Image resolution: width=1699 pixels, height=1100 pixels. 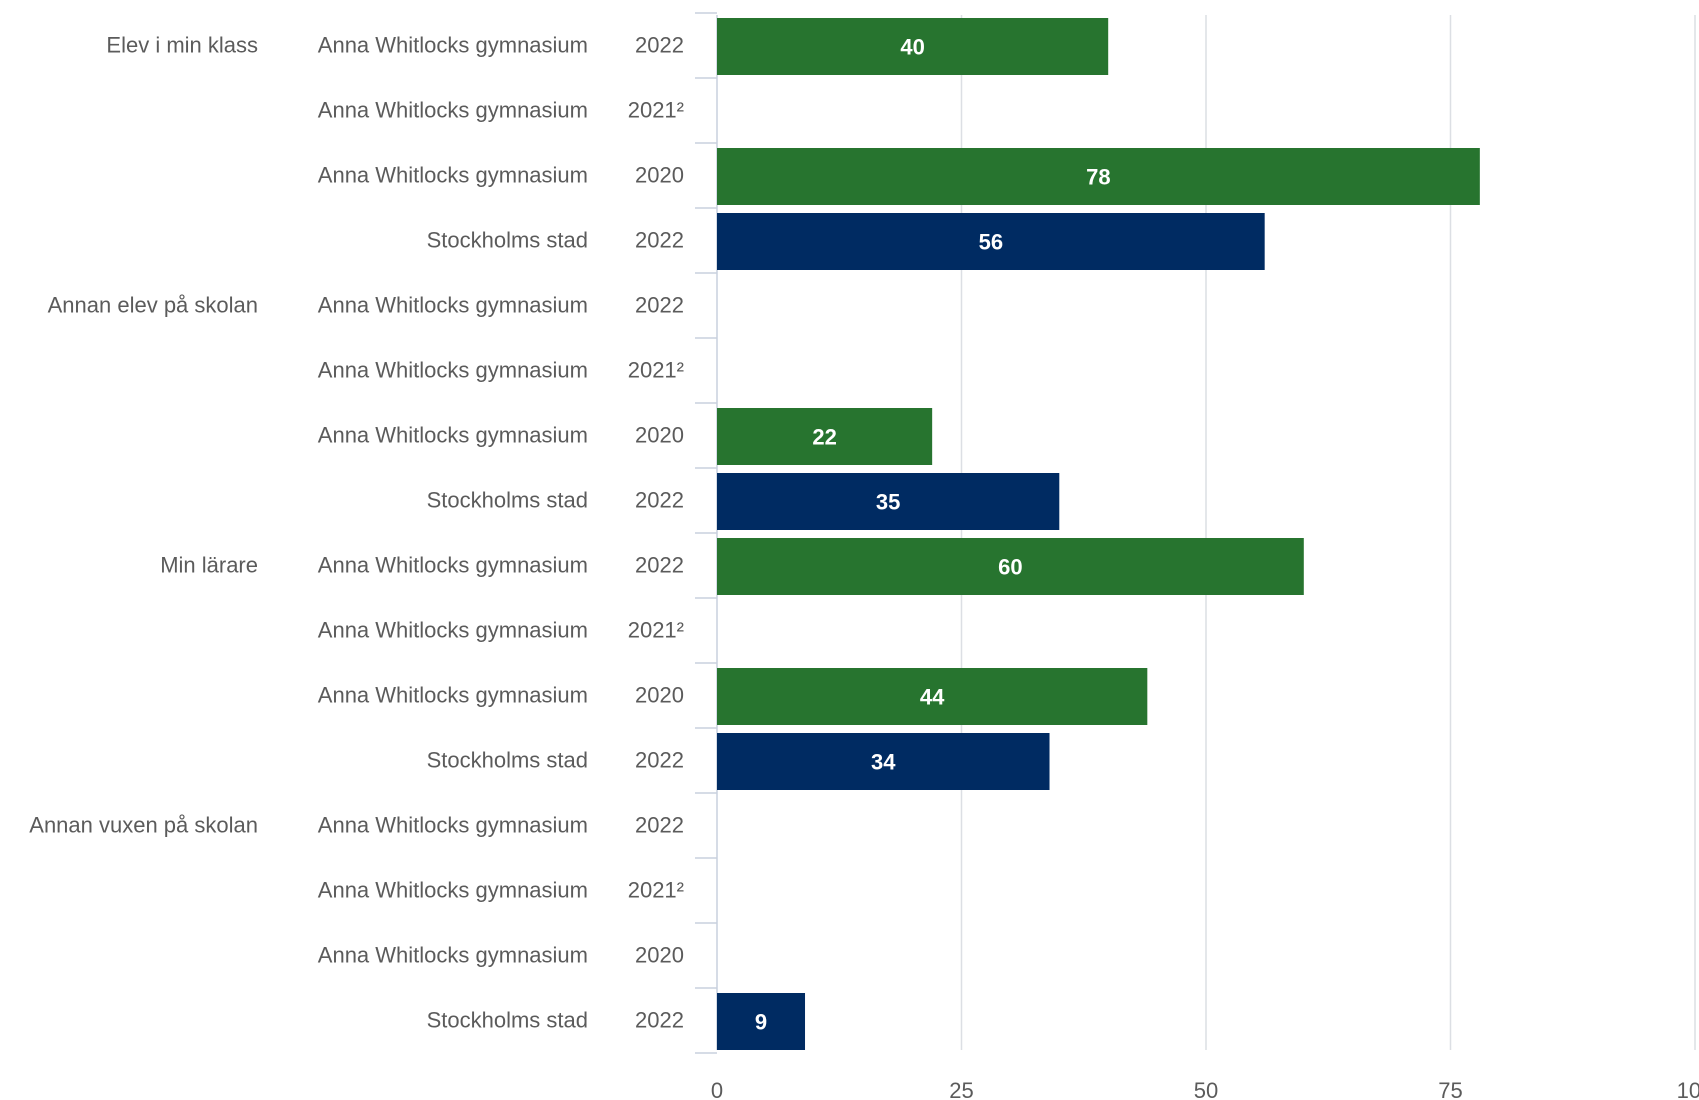 What do you see at coordinates (153, 304) in the screenshot?
I see `group-label: Annan elev på skolan` at bounding box center [153, 304].